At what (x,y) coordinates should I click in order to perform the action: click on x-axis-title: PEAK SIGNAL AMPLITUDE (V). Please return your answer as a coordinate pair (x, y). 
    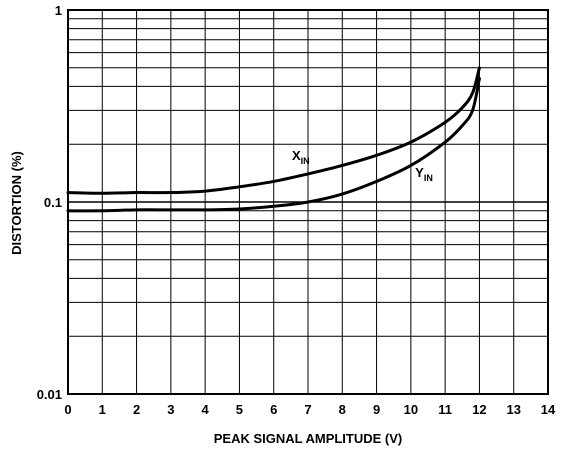
    Looking at the image, I should click on (308, 438).